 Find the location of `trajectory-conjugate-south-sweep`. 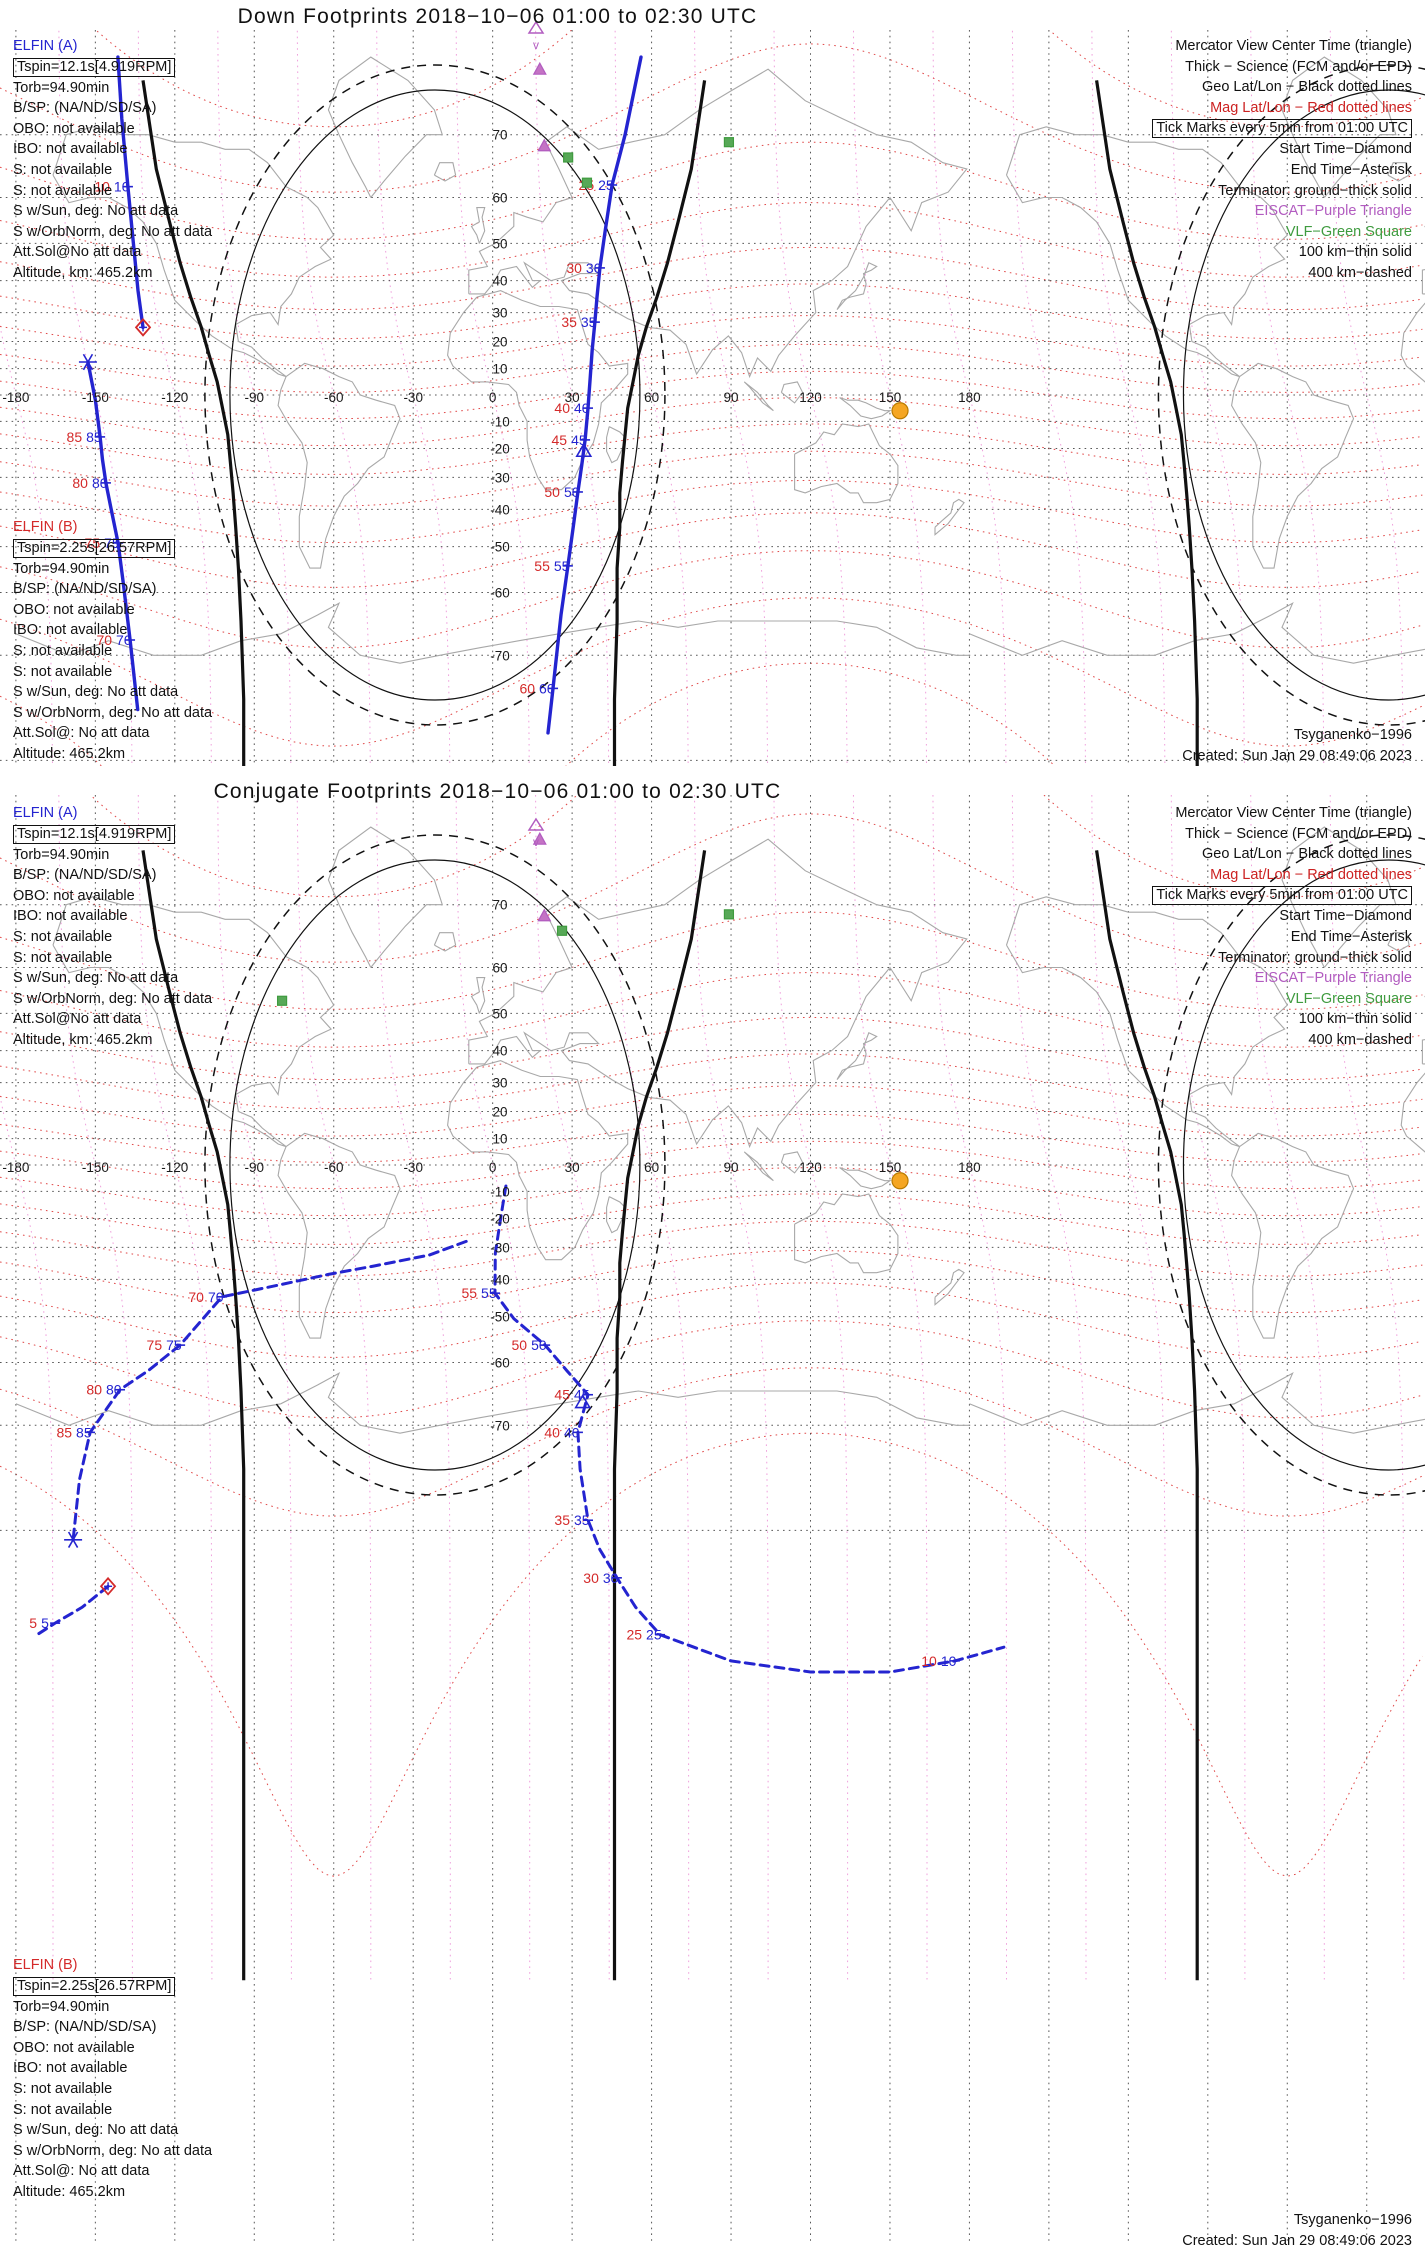

trajectory-conjugate-south-sweep is located at coordinates (749, 1429).